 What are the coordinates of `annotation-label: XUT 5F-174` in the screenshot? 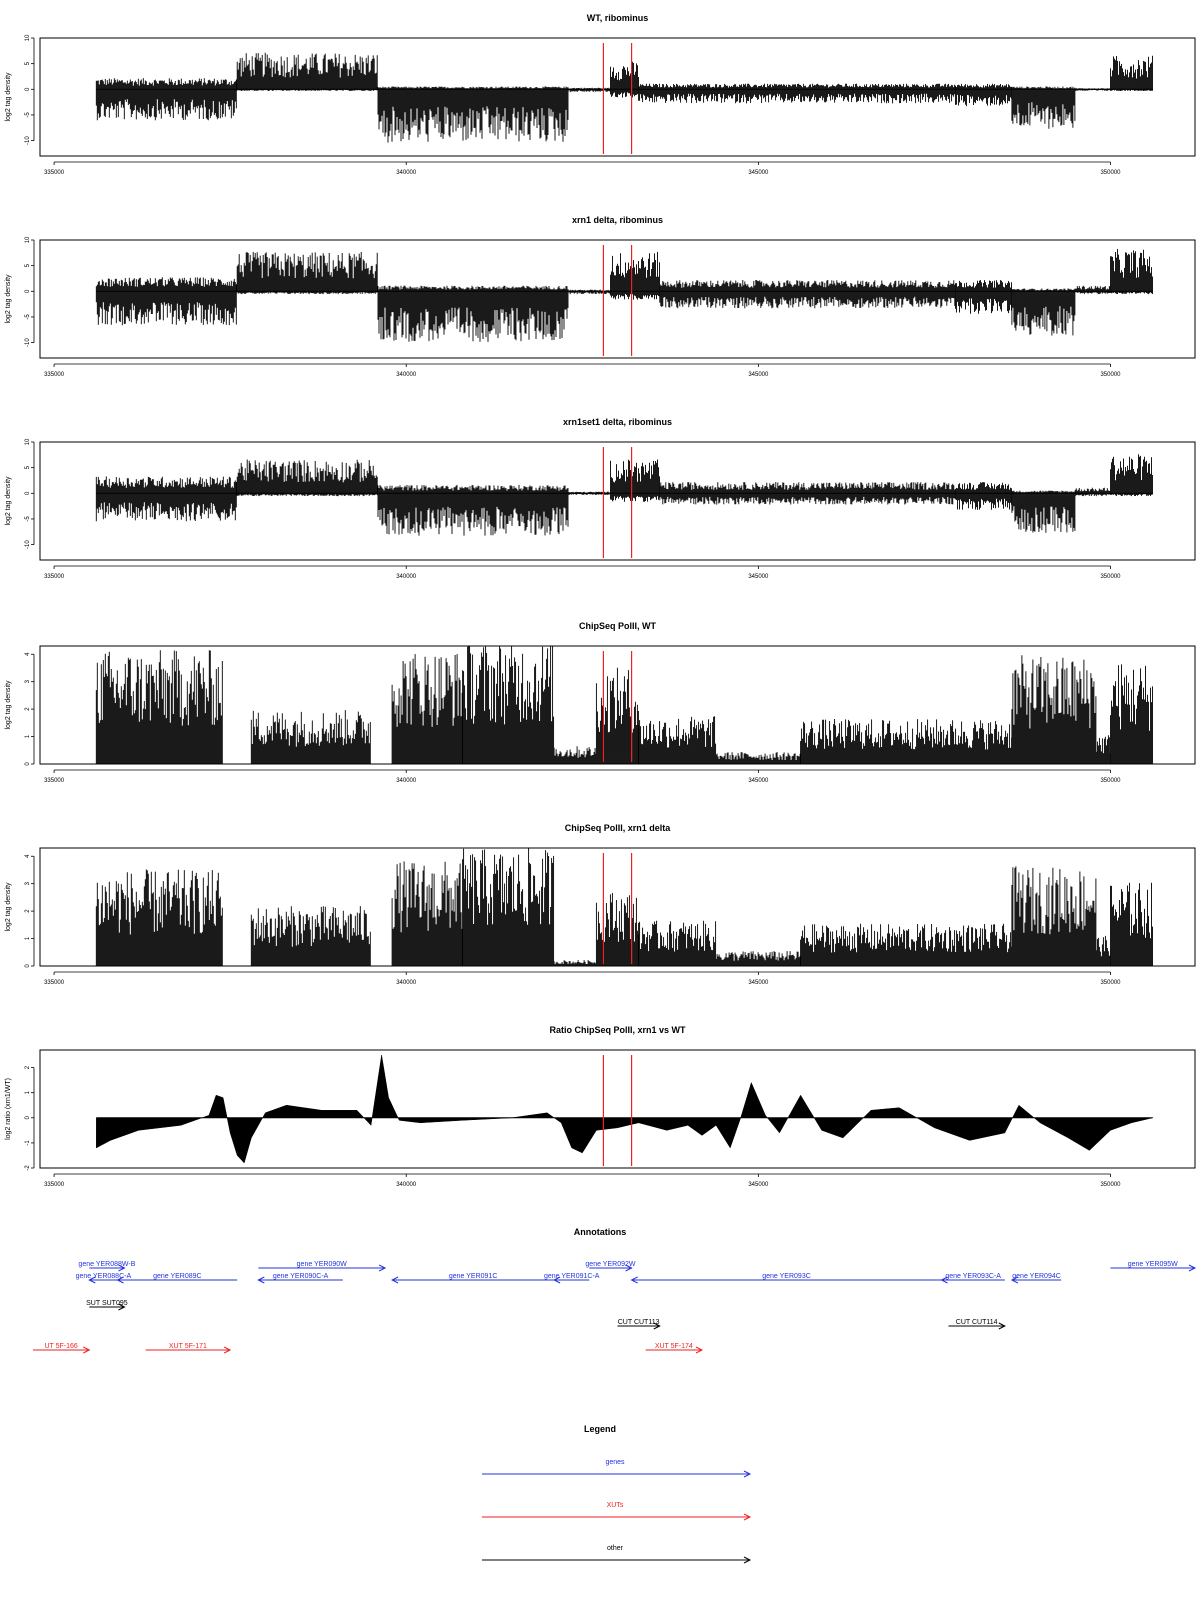 It's located at (674, 1346).